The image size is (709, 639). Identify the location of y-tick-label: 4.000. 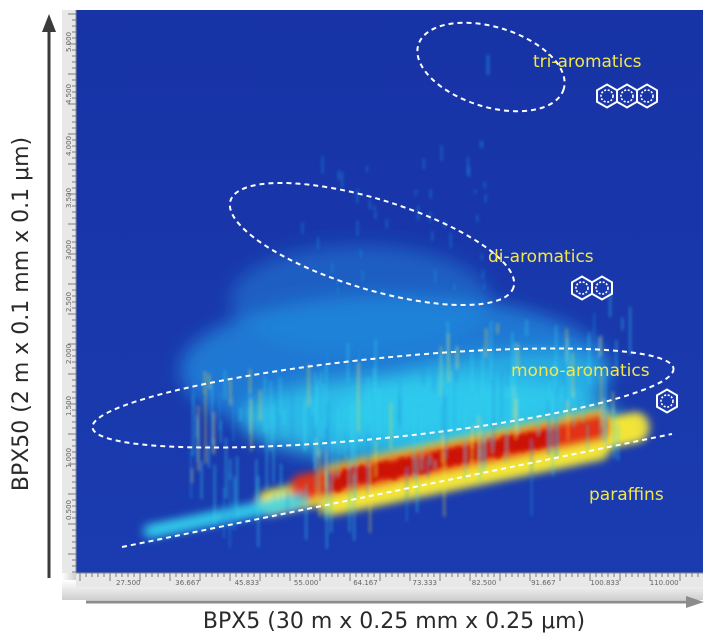
(69, 146).